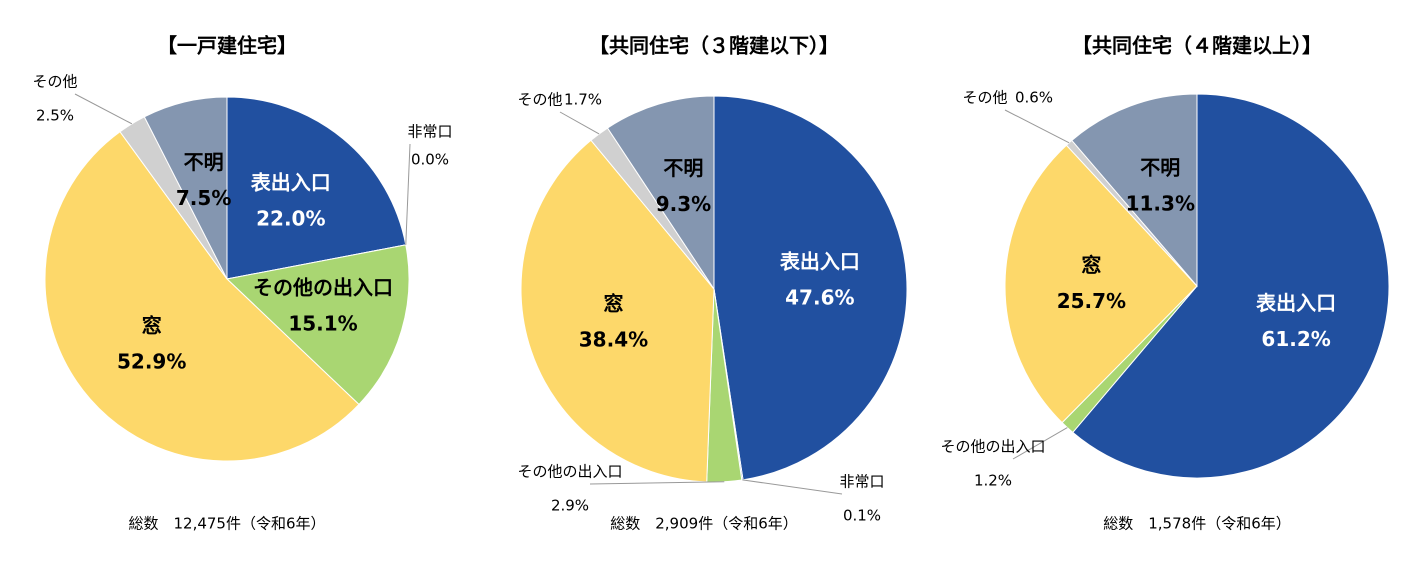 The height and width of the screenshot is (565, 1420). I want to click on total-note: 総数 2,909件（令和6年）, so click(704, 524).